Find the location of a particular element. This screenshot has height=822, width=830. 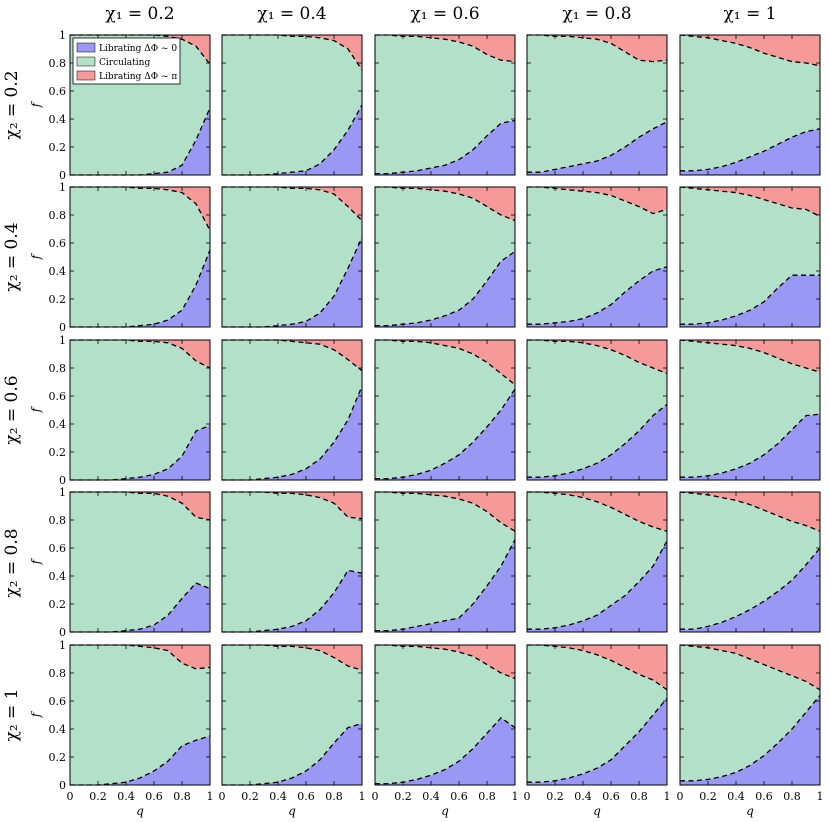

panel-4-0: 0 0.2 0.4 0.6 0.8 1 f 0 0.2 0.4 0.6 0.8 1 q is located at coordinates (121, 728).